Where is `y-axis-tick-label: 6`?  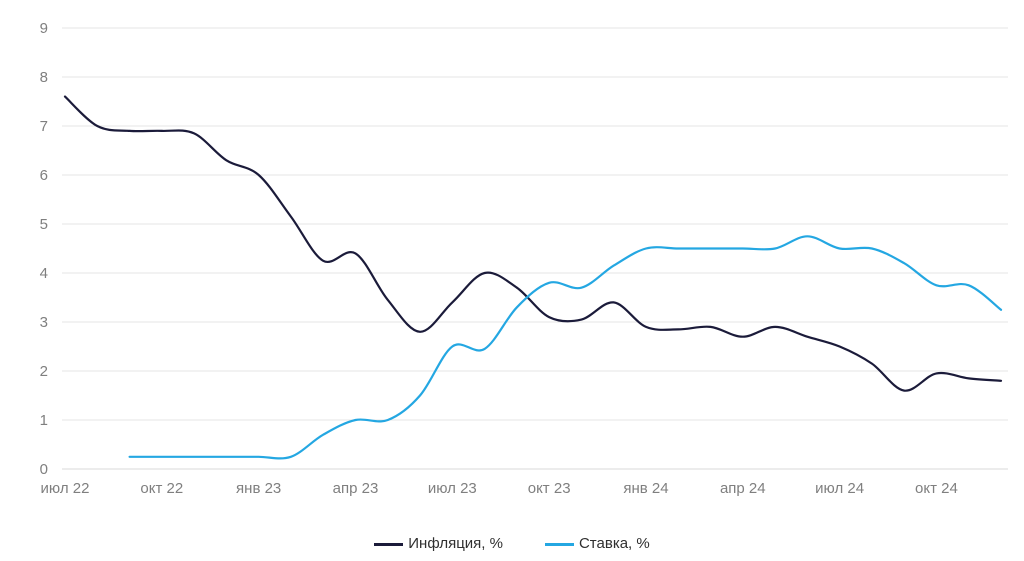 y-axis-tick-label: 6 is located at coordinates (44, 175).